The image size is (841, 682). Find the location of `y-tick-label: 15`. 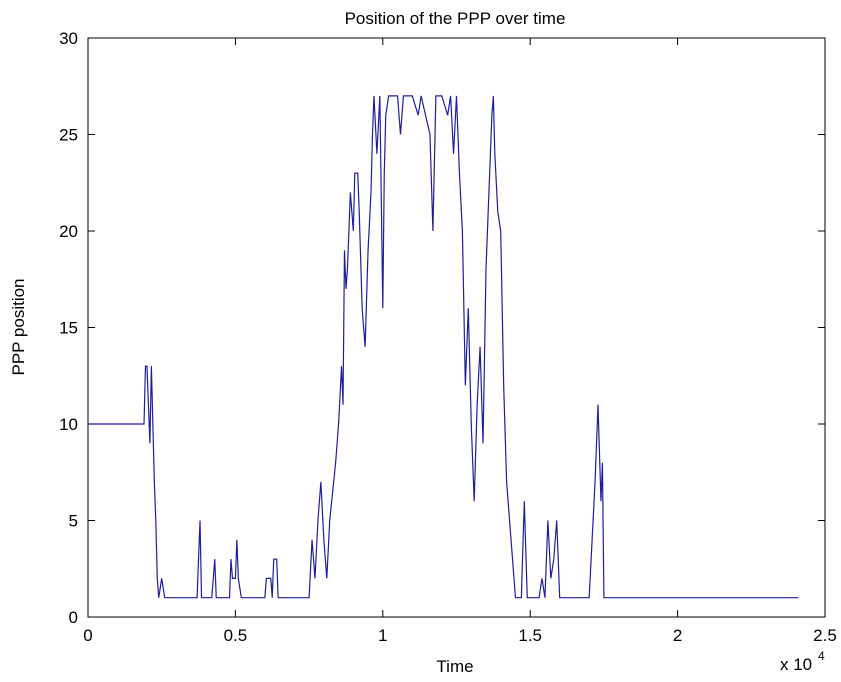

y-tick-label: 15 is located at coordinates (68, 328).